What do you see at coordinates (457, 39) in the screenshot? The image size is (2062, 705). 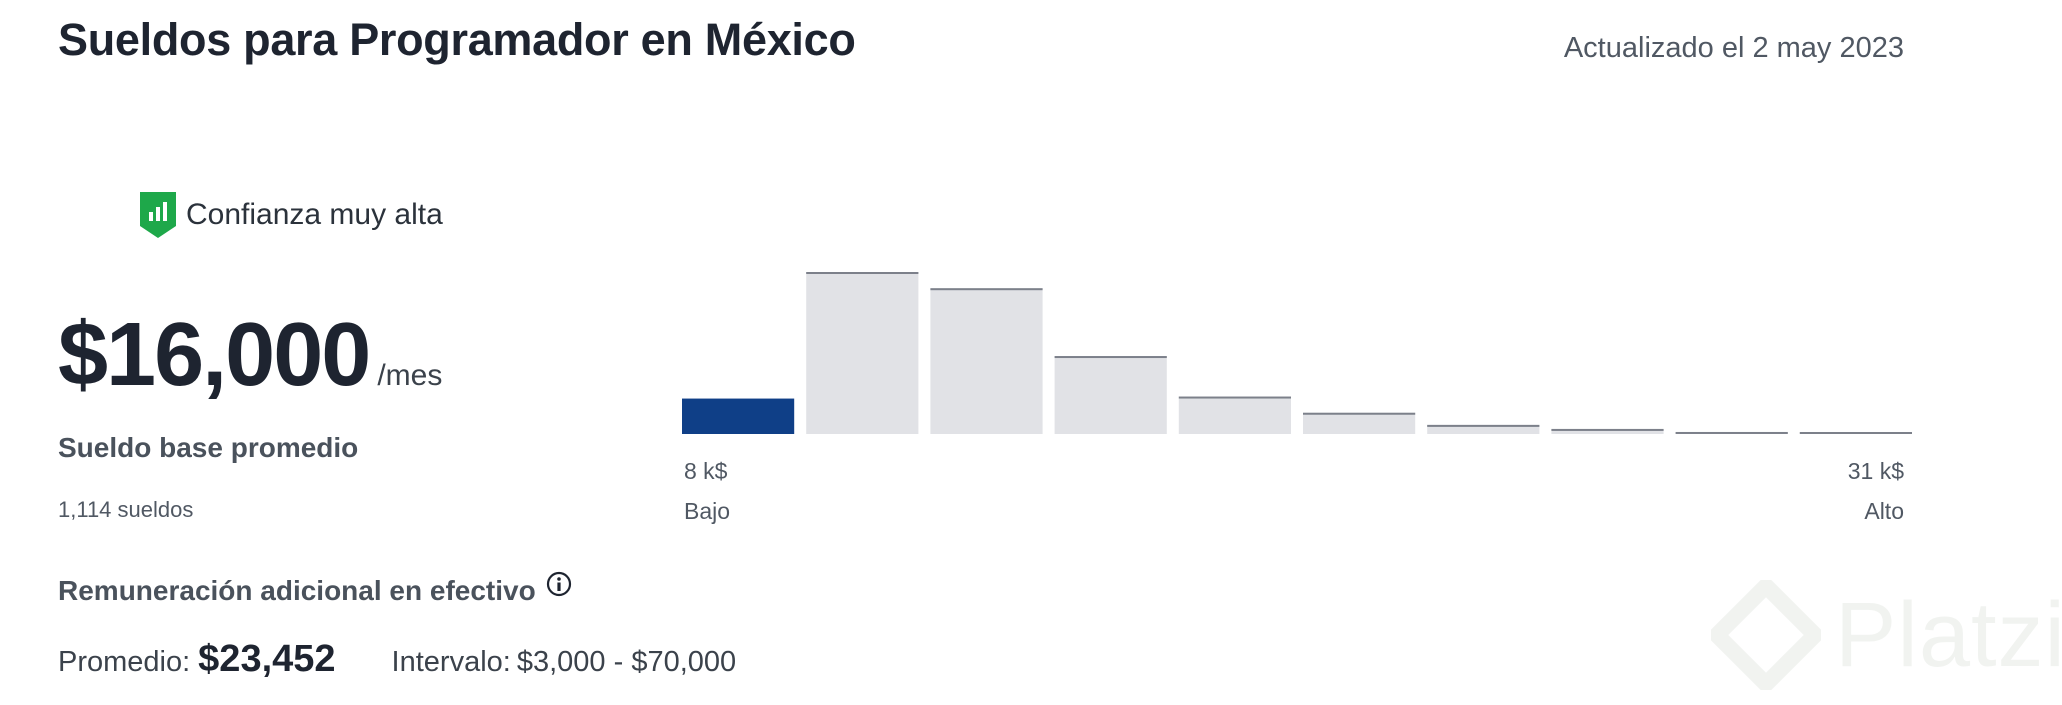 I see `page-title: Sueldos para Programador en México` at bounding box center [457, 39].